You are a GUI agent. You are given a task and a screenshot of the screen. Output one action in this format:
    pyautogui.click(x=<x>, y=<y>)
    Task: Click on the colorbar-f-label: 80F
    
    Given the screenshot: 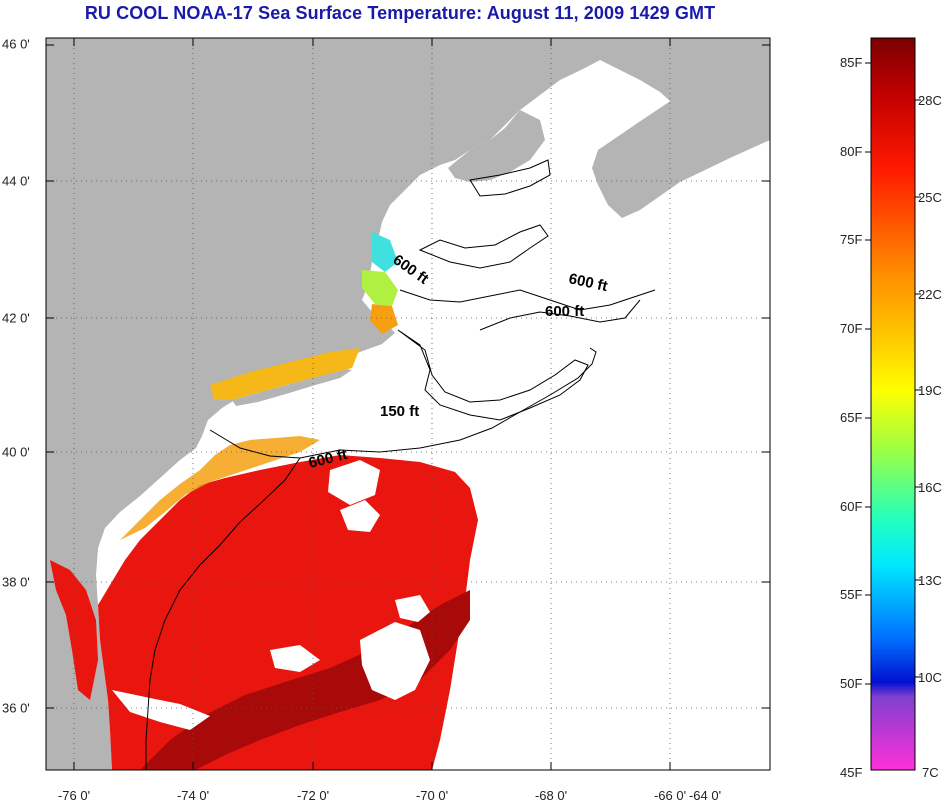 What is the action you would take?
    pyautogui.click(x=851, y=151)
    